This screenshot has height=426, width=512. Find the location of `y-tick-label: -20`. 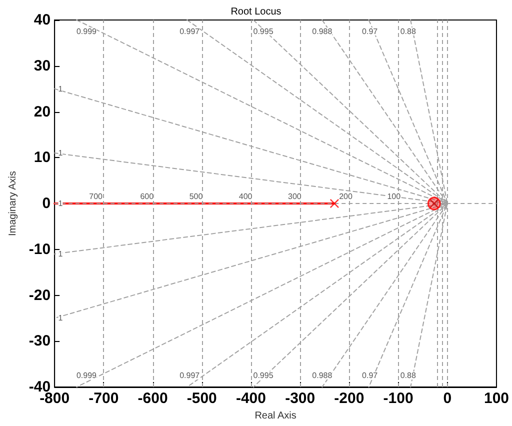

y-tick-label: -20 is located at coordinates (39, 295).